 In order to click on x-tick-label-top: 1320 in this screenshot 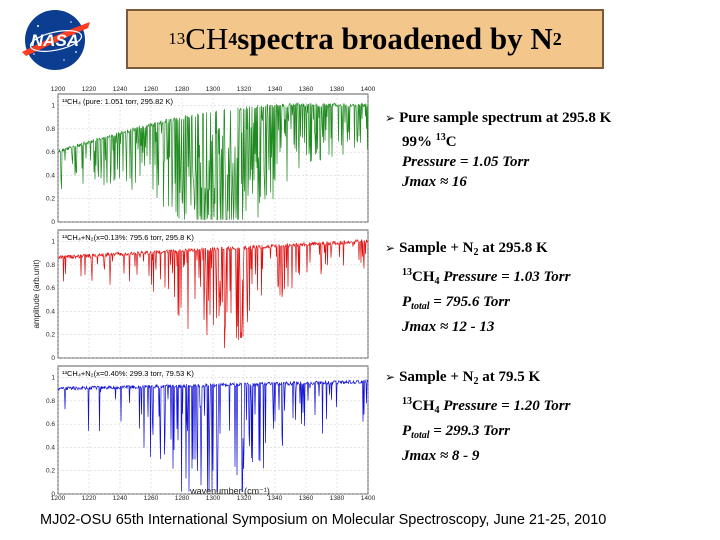, I will do `click(244, 89)`.